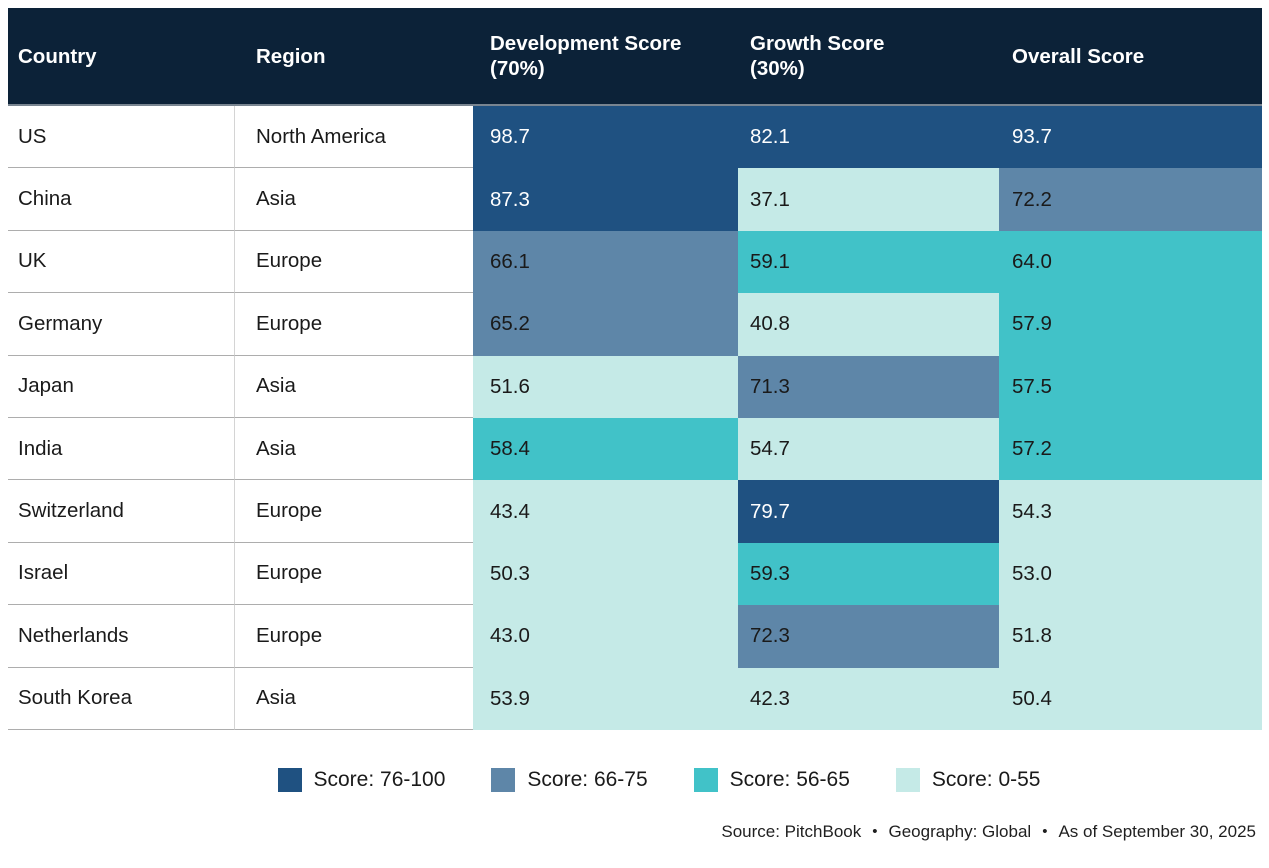 This screenshot has width=1269, height=868. I want to click on country-cell: Japan, so click(121, 386).